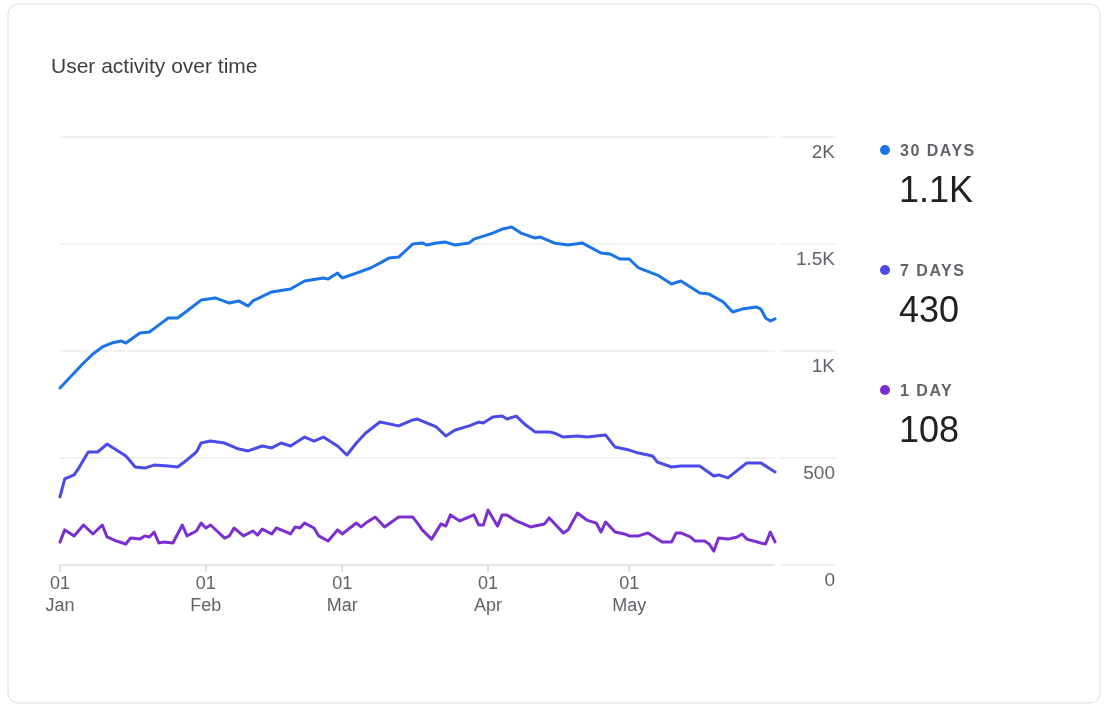  What do you see at coordinates (938, 150) in the screenshot?
I see `legend-label: 30 DAYS` at bounding box center [938, 150].